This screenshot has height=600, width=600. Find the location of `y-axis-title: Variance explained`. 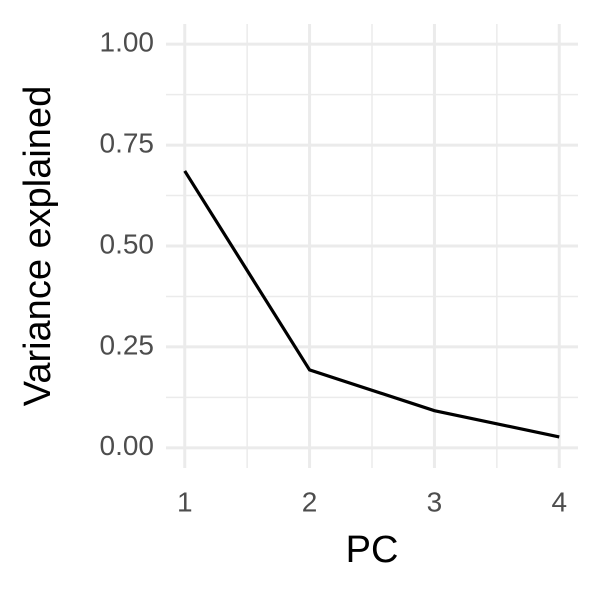

y-axis-title: Variance explained is located at coordinates (38, 246).